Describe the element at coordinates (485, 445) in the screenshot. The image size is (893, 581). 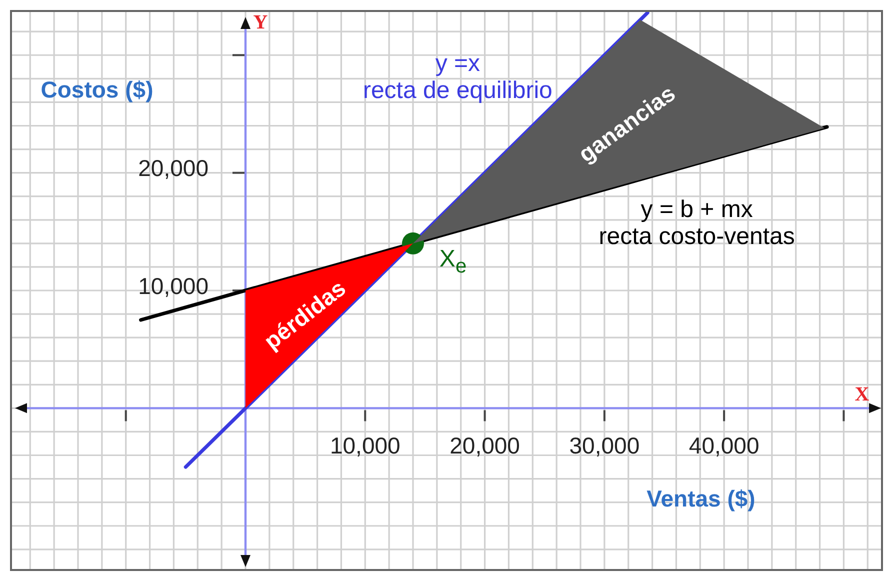
I see `x-tick-label: 20,000` at that location.